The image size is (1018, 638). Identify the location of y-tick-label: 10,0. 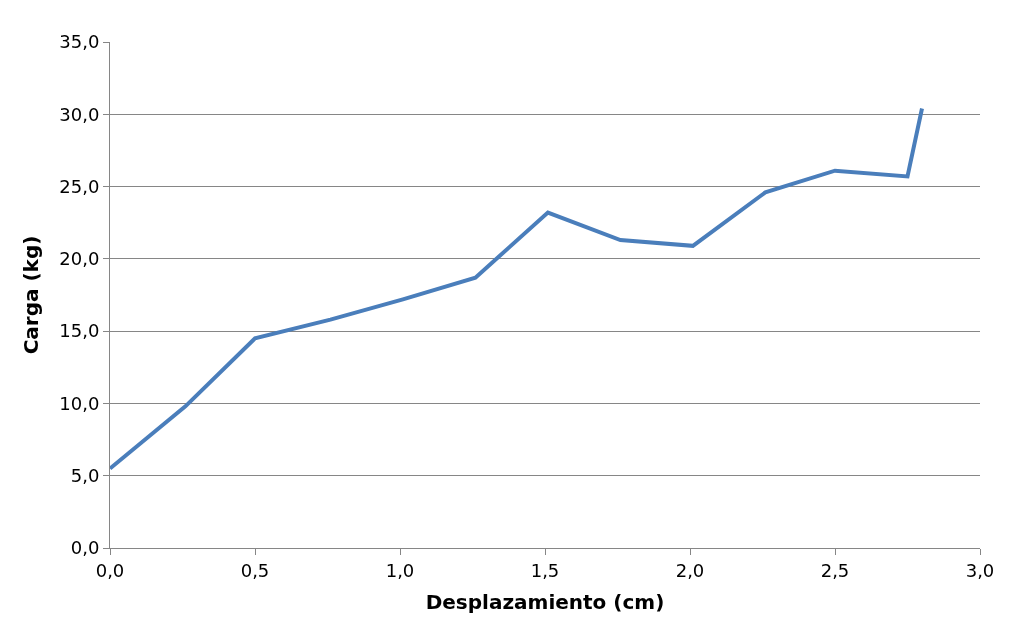
(79, 403).